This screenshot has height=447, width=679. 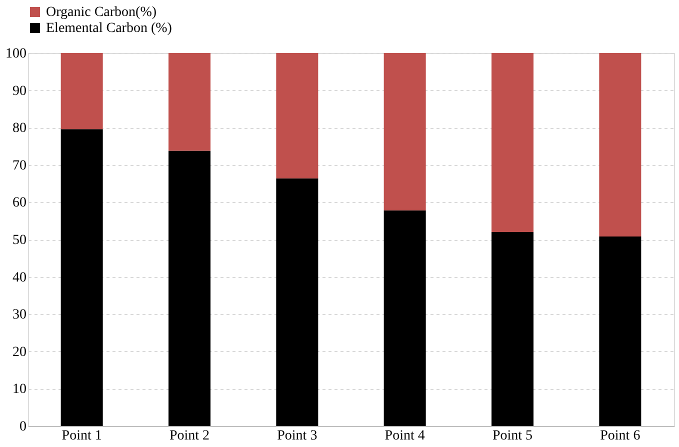 What do you see at coordinates (19, 203) in the screenshot?
I see `y-tick-label: 60` at bounding box center [19, 203].